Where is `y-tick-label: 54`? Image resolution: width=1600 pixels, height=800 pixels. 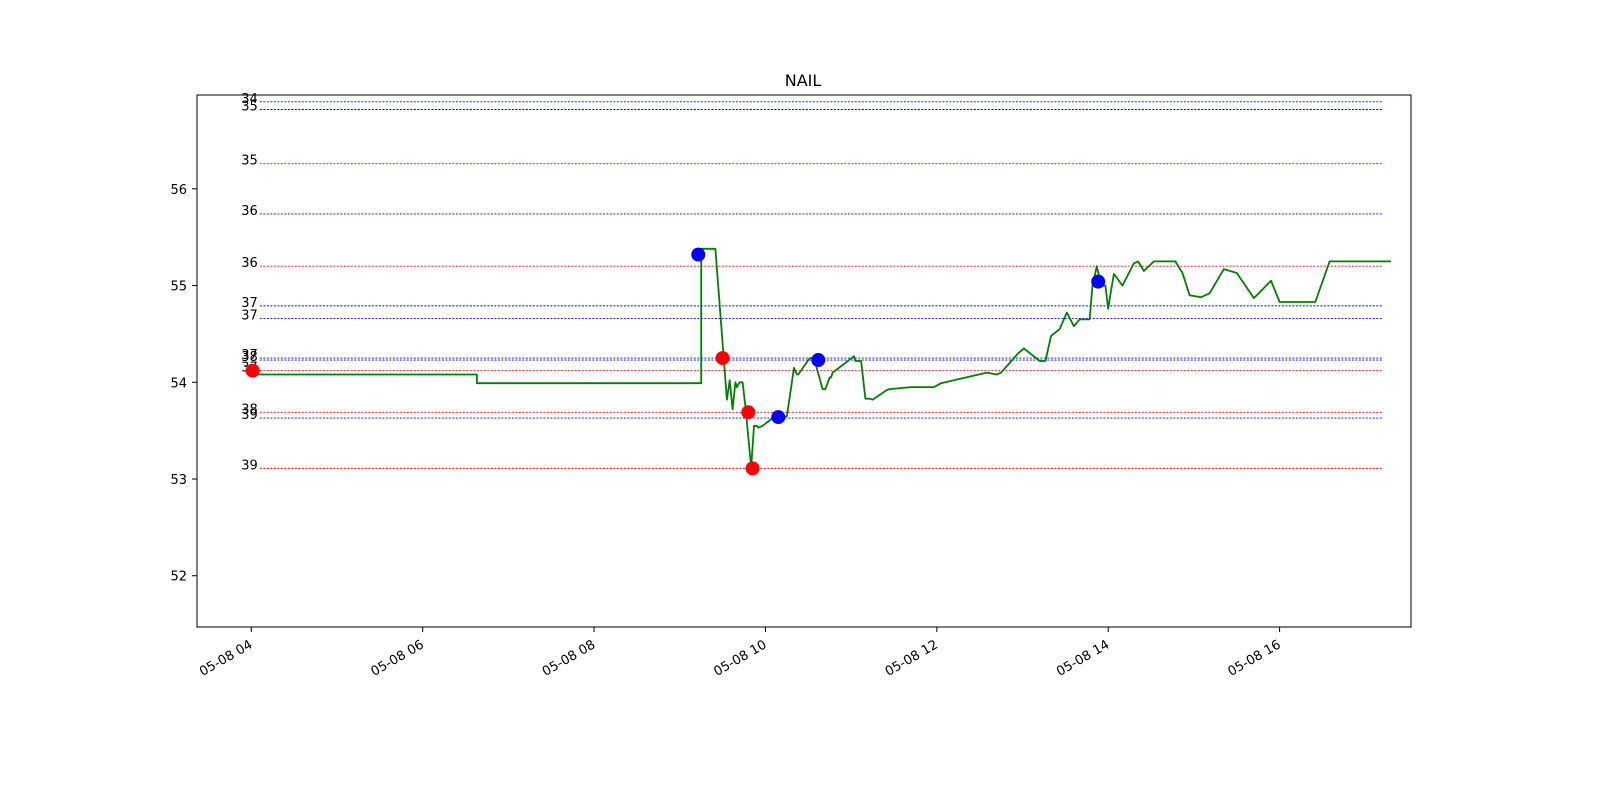 y-tick-label: 54 is located at coordinates (178, 383).